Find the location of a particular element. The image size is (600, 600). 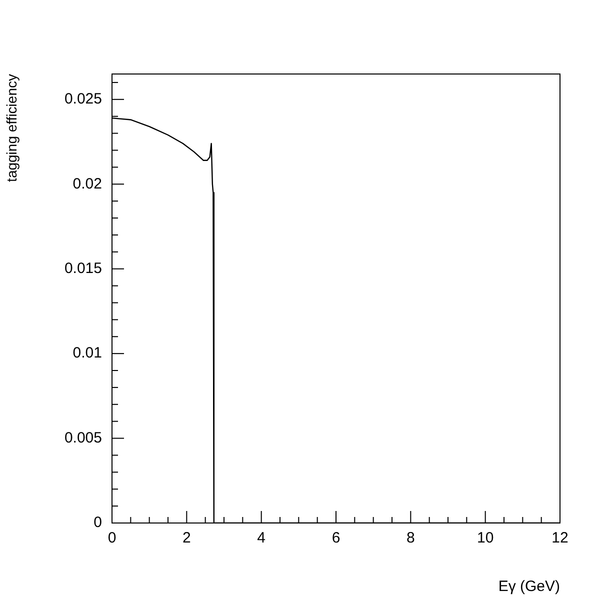

x-tick-label: 6 is located at coordinates (336, 538).